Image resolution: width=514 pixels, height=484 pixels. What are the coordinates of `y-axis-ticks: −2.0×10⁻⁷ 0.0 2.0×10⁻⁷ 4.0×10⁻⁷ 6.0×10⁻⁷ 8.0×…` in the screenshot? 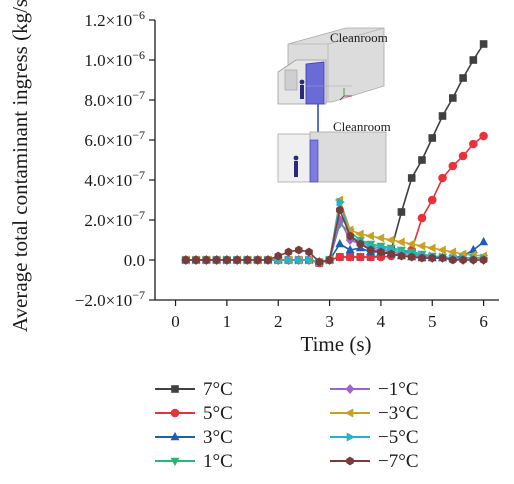 It's located at (115, 159).